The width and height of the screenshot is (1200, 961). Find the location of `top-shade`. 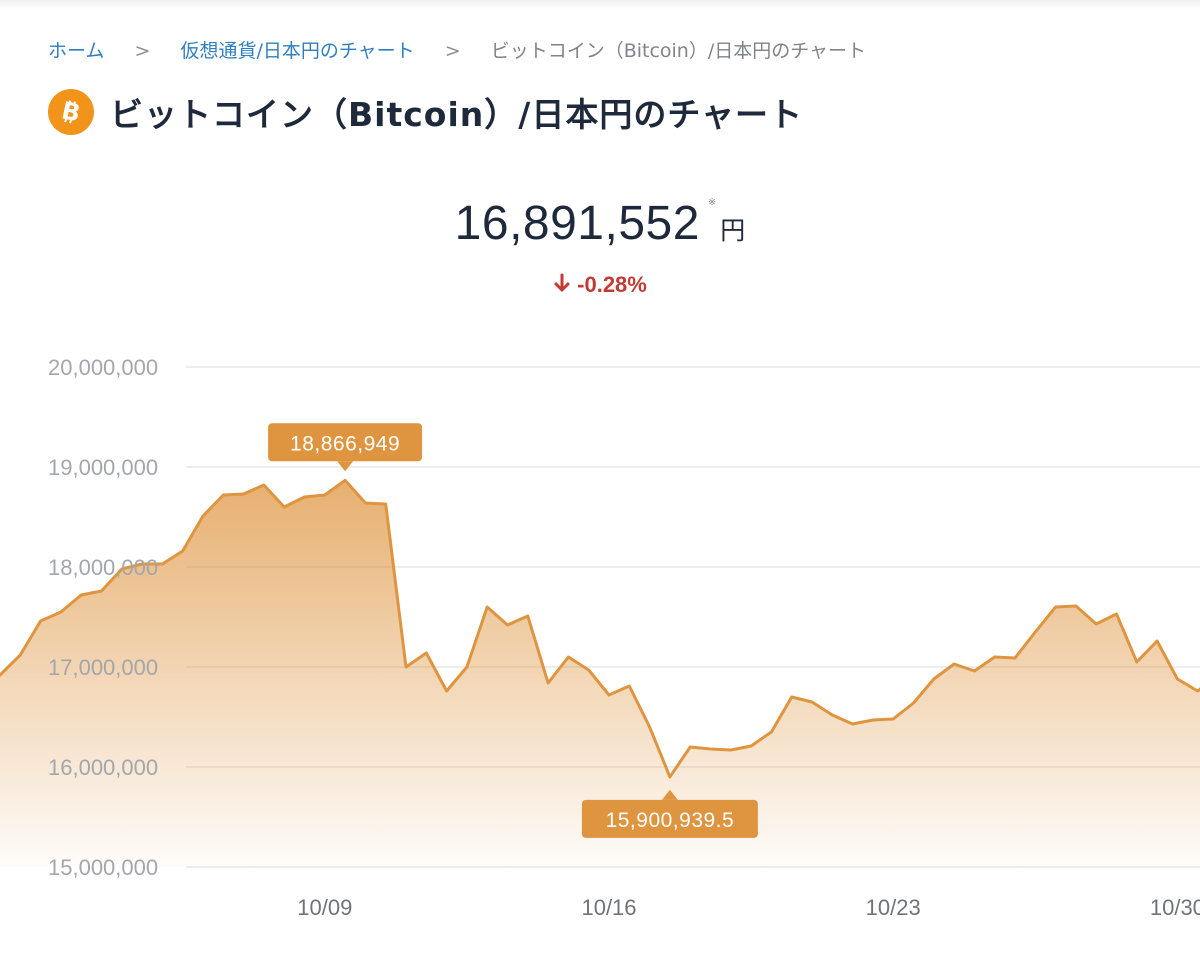

top-shade is located at coordinates (600, 5).